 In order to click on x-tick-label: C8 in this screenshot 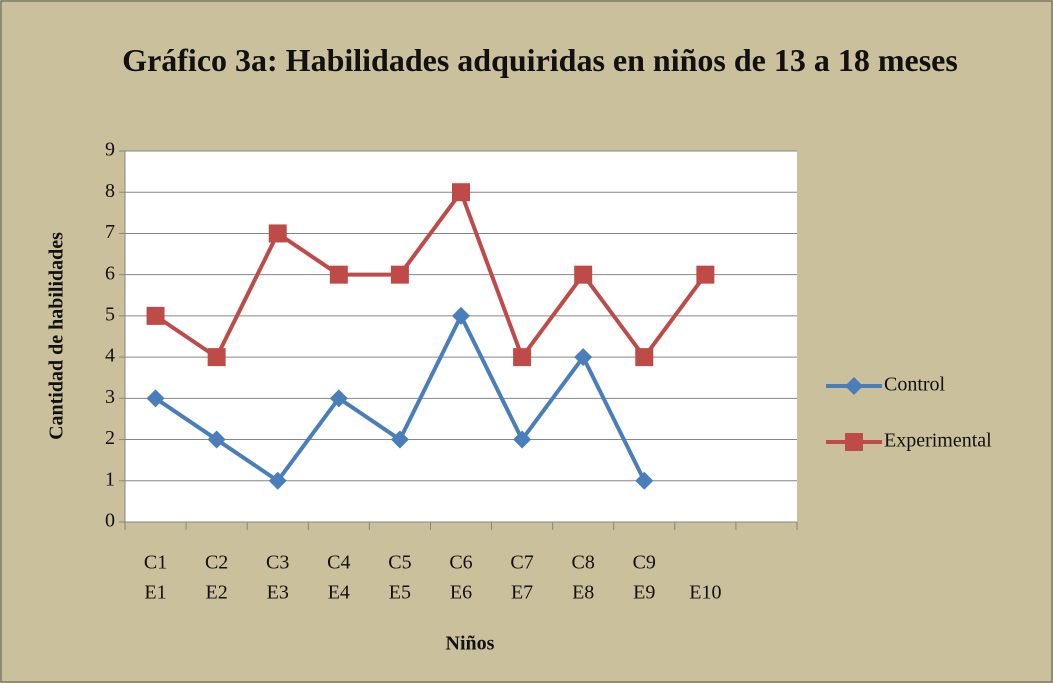, I will do `click(583, 563)`.